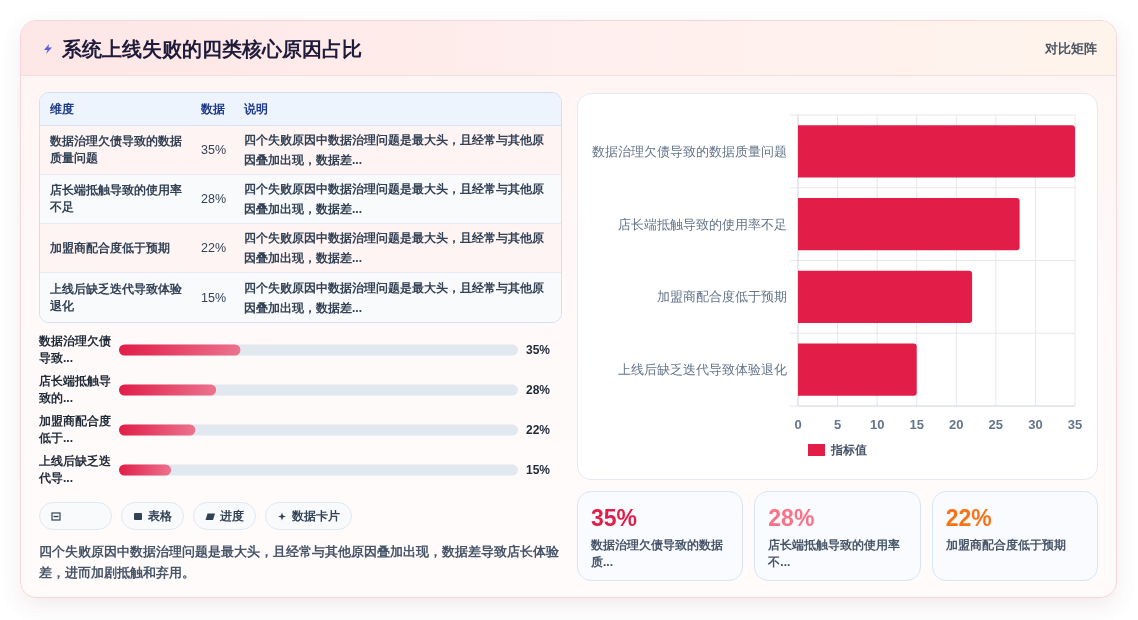  I want to click on y-tick-label: 店长端抵触导致的使用率不足, so click(702, 224).